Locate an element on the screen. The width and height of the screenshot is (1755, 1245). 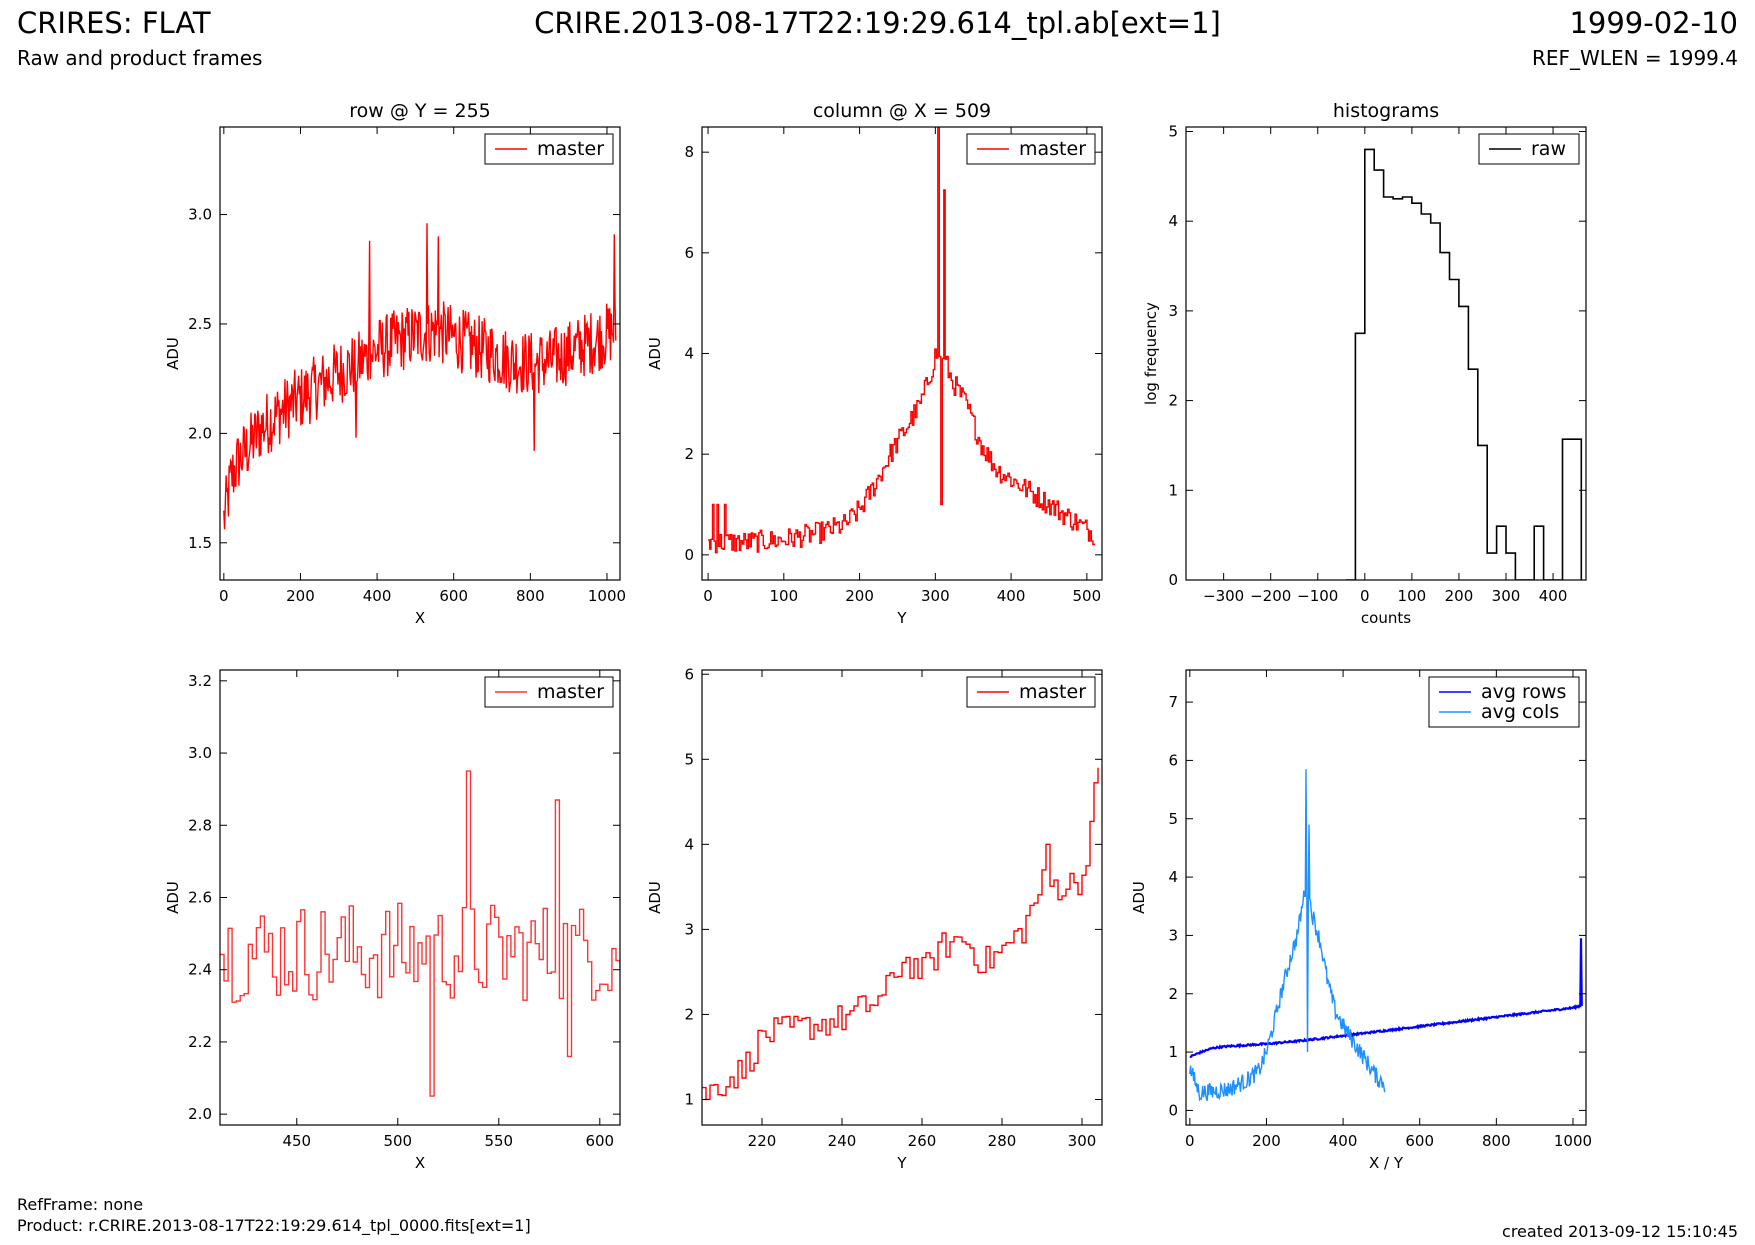
legend-box is located at coordinates (1504, 702).